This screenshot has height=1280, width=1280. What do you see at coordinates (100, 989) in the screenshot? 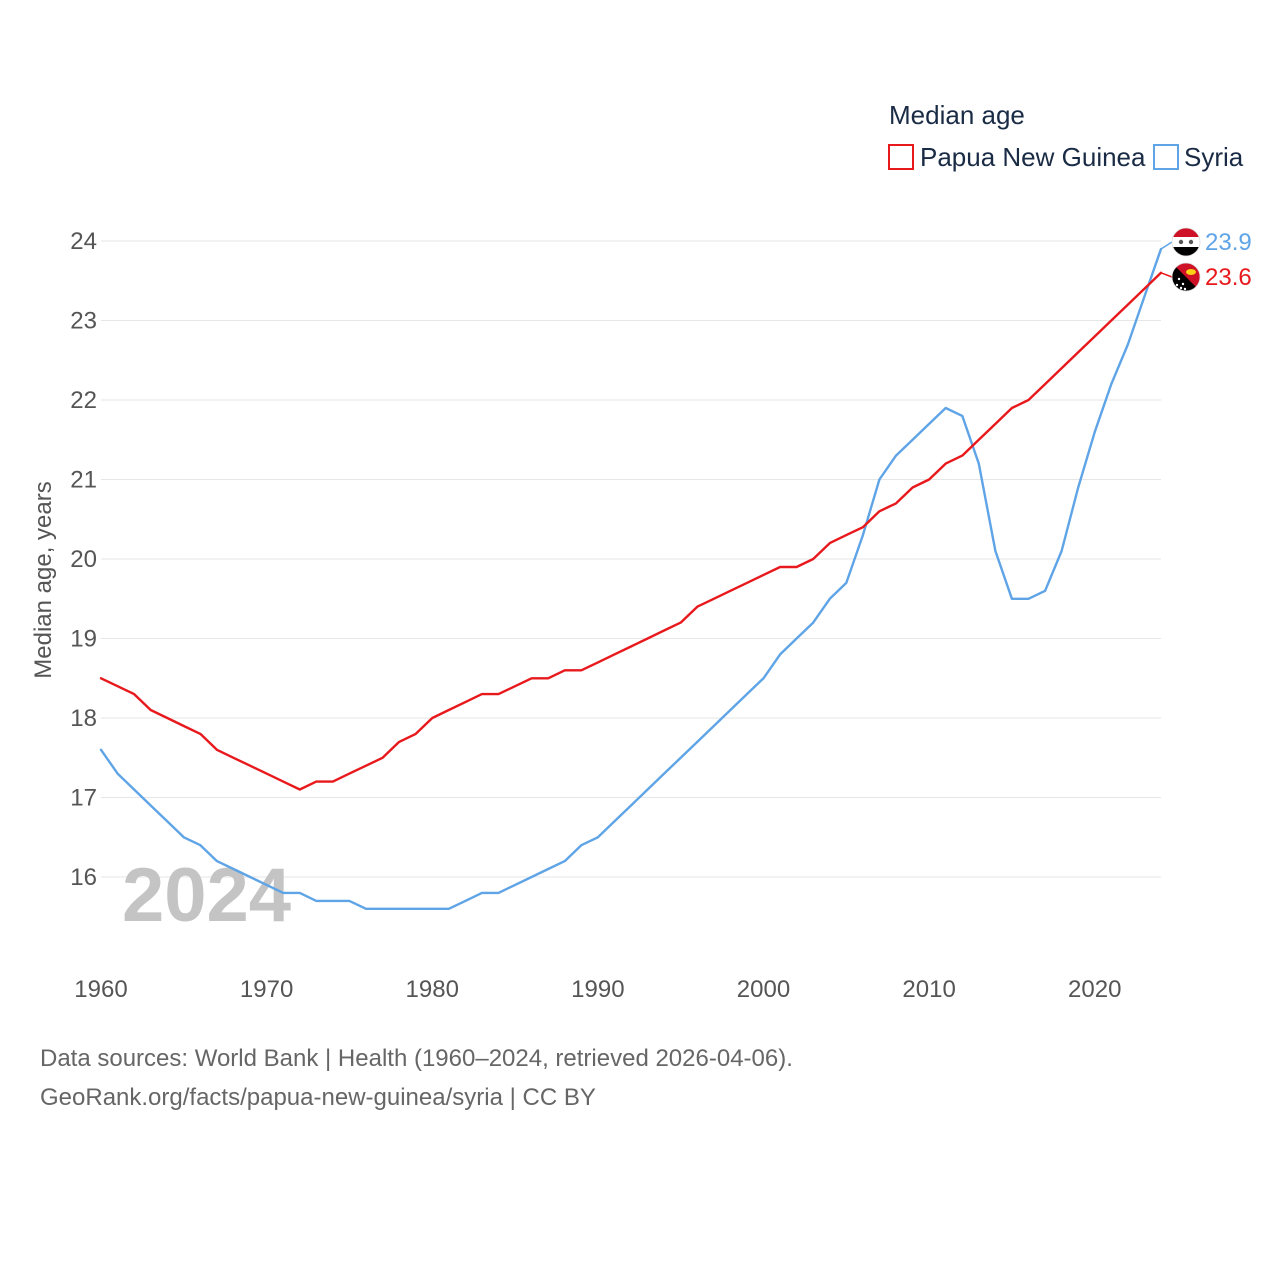
I see `x-tick-label-1960: 1960` at bounding box center [100, 989].